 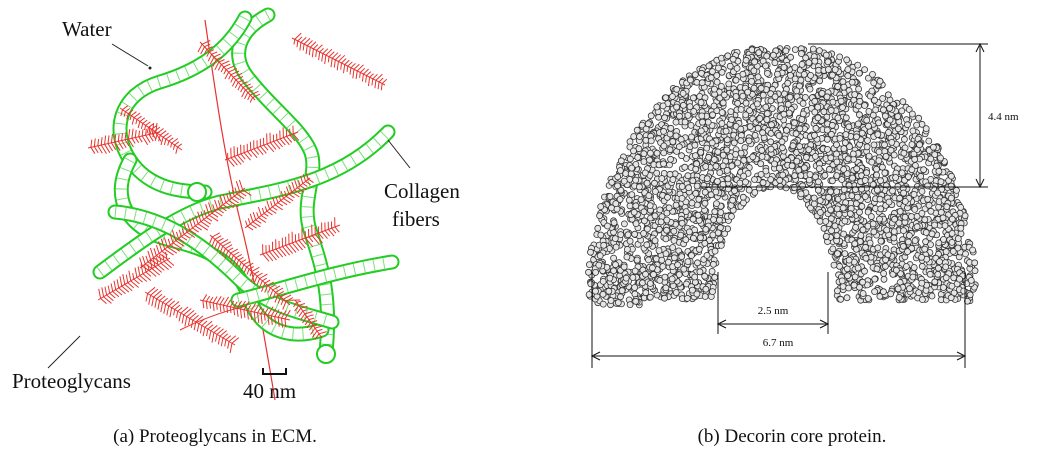 What do you see at coordinates (150, 68) in the screenshot?
I see `leader-dot` at bounding box center [150, 68].